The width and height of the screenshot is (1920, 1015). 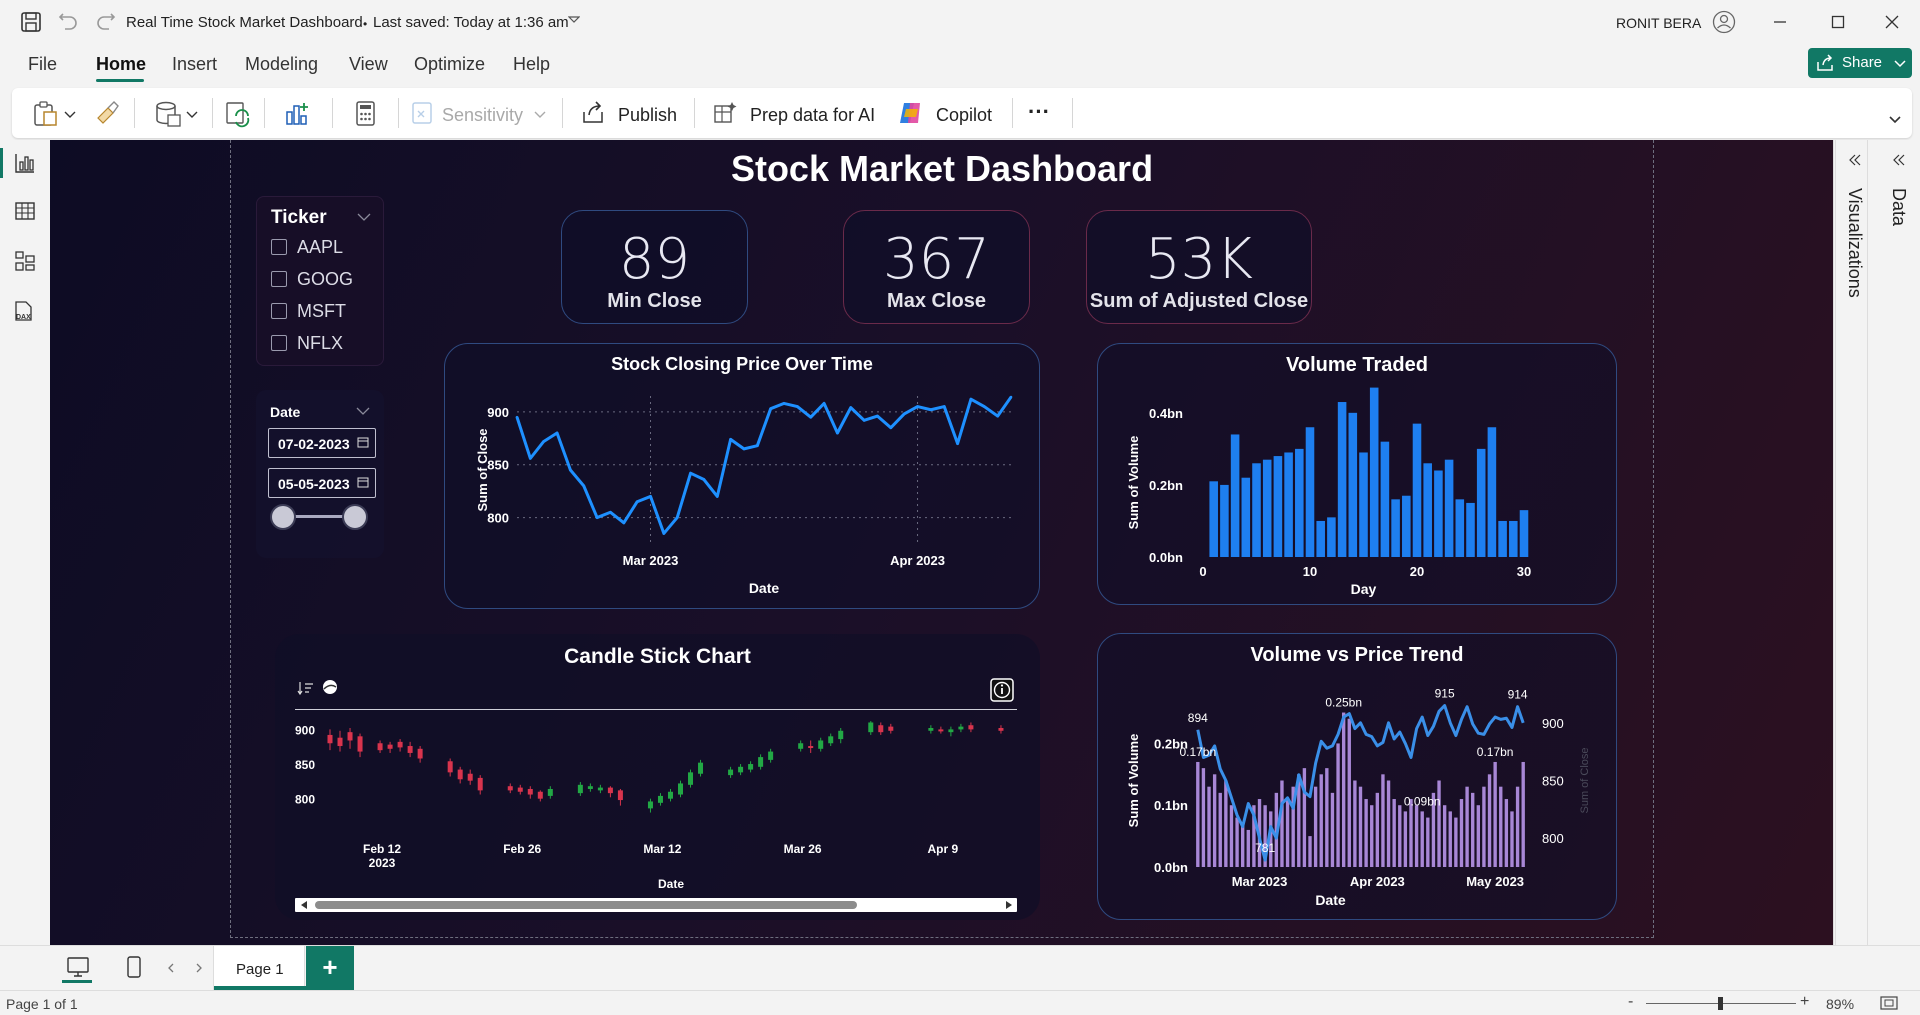 I want to click on zoom-slider-thumb, so click(x=1720, y=1003).